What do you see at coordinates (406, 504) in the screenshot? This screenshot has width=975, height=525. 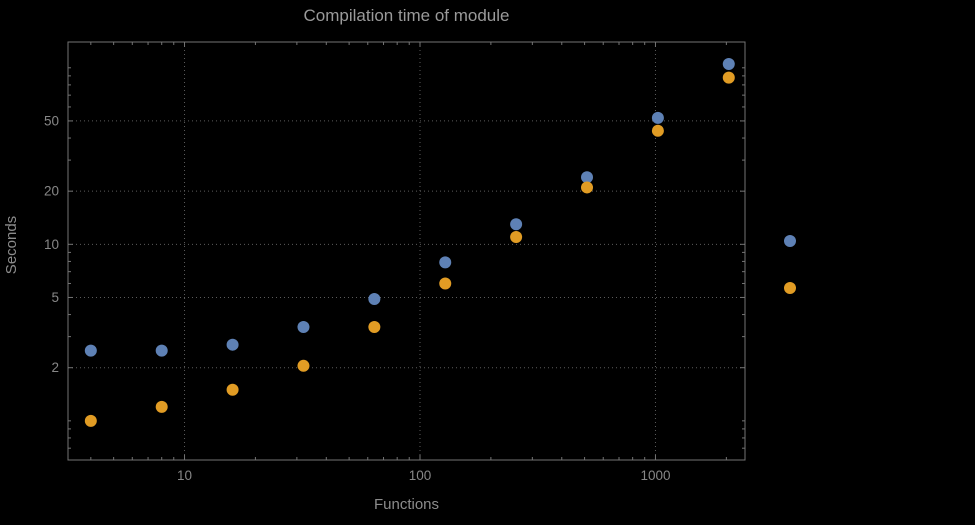 I see `x-axis-label: Functions` at bounding box center [406, 504].